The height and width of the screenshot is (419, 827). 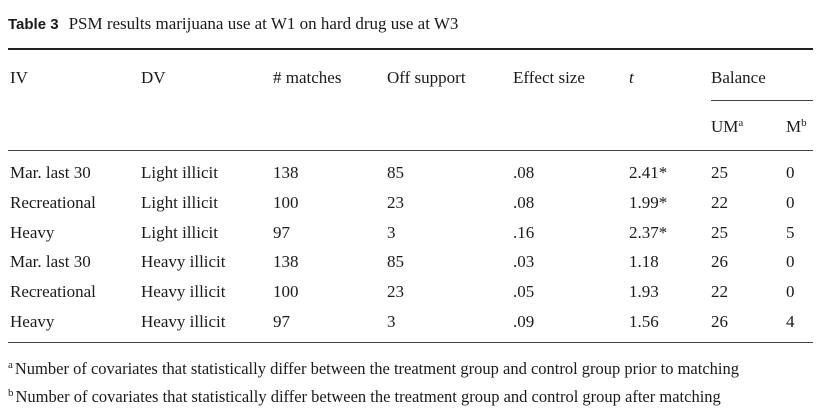 What do you see at coordinates (648, 172) in the screenshot?
I see `cell-t: 2.41*` at bounding box center [648, 172].